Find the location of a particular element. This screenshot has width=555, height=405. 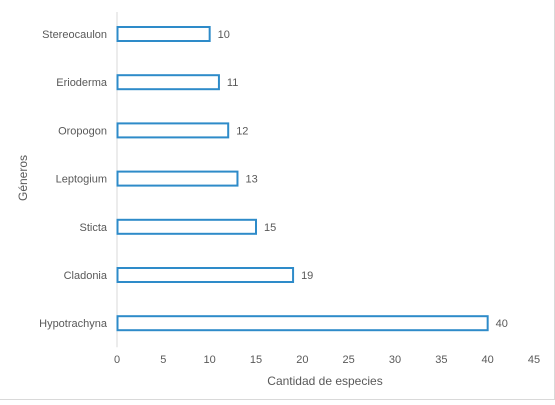

x-tick-label: 0 is located at coordinates (117, 360).